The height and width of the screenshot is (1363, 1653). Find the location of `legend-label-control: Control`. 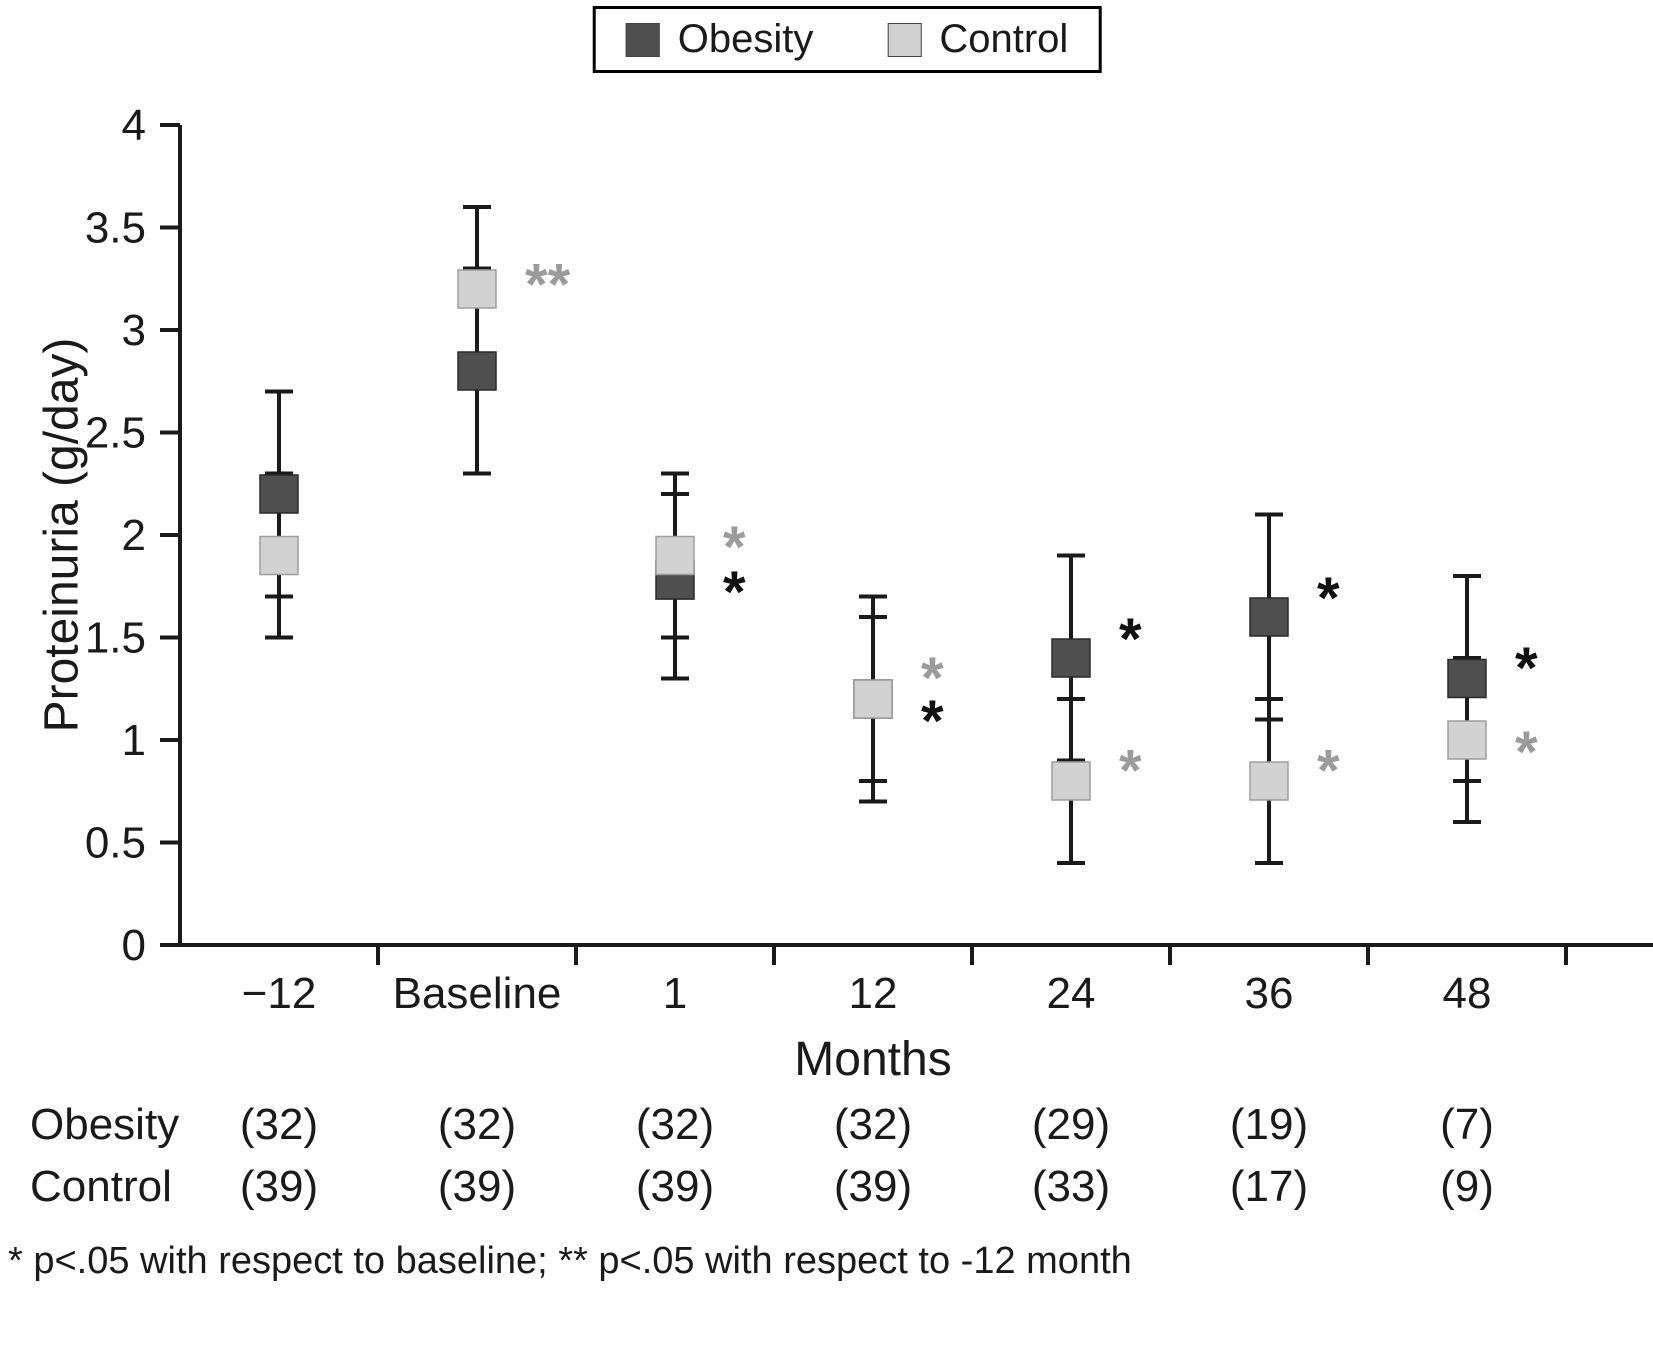

legend-label-control: Control is located at coordinates (1004, 39).